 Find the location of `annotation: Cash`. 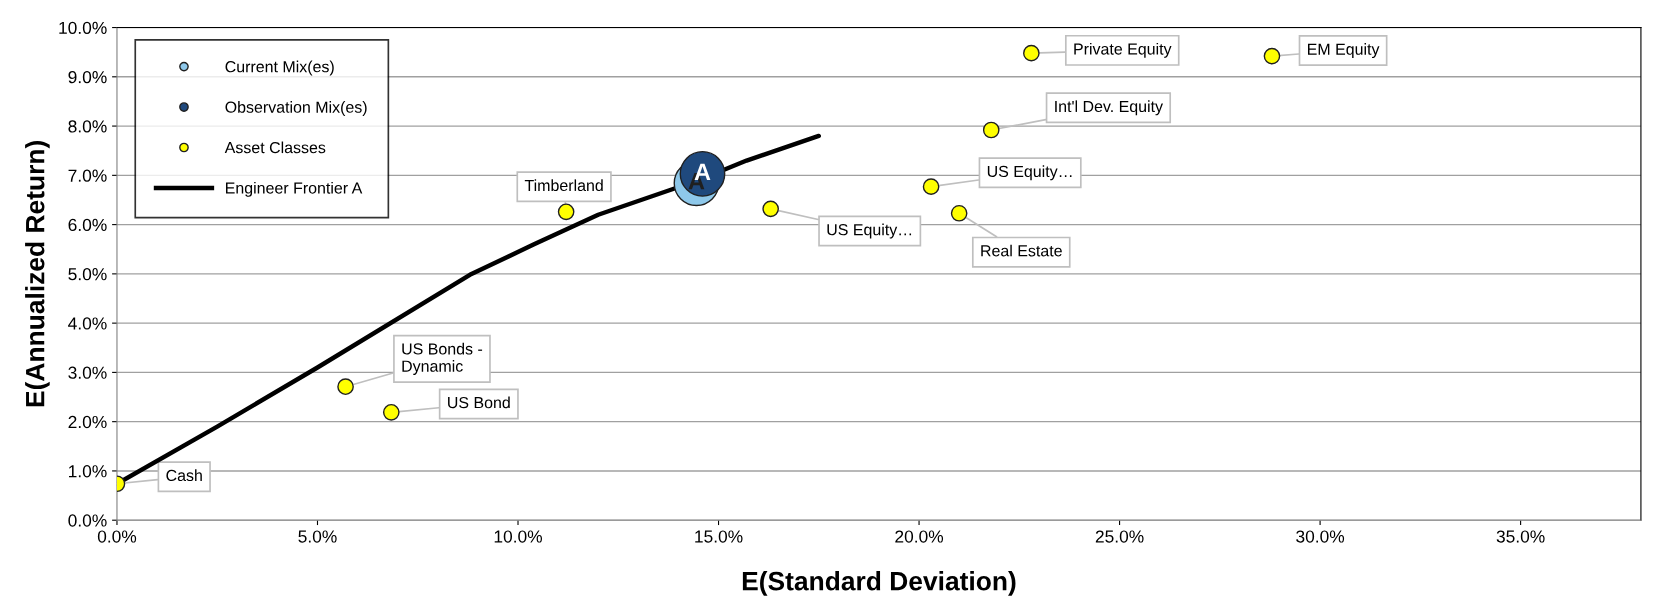

annotation: Cash is located at coordinates (184, 475).